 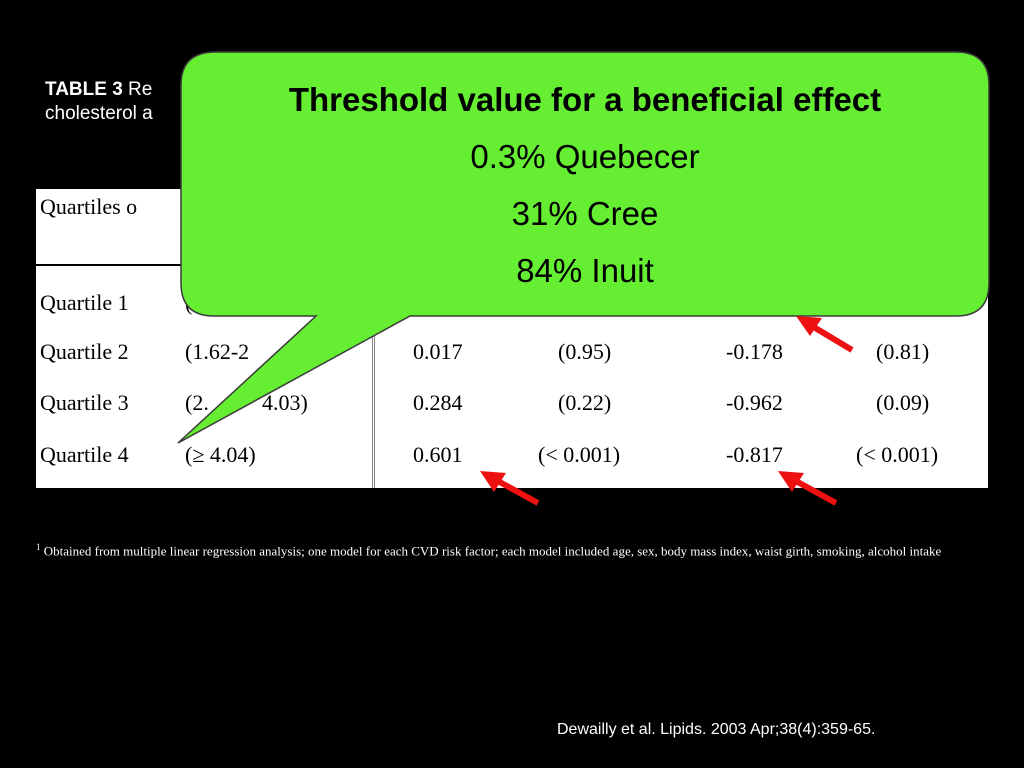 What do you see at coordinates (438, 402) in the screenshot?
I see `row3-value1: 0.284` at bounding box center [438, 402].